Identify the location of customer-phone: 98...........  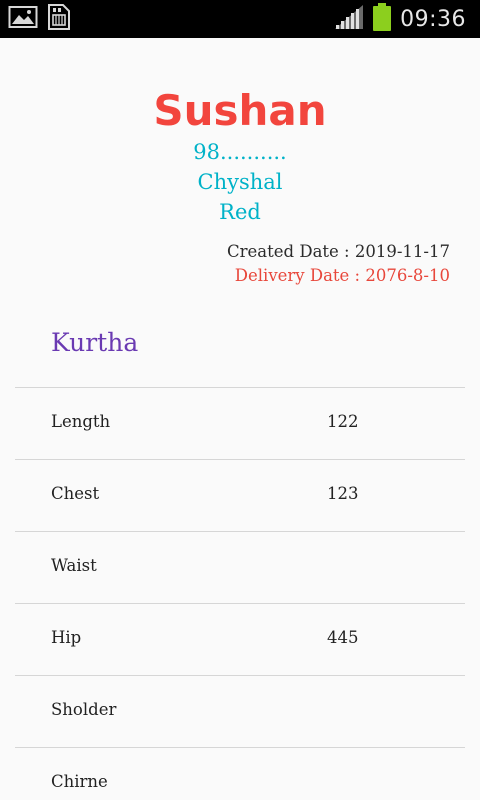
(240, 152).